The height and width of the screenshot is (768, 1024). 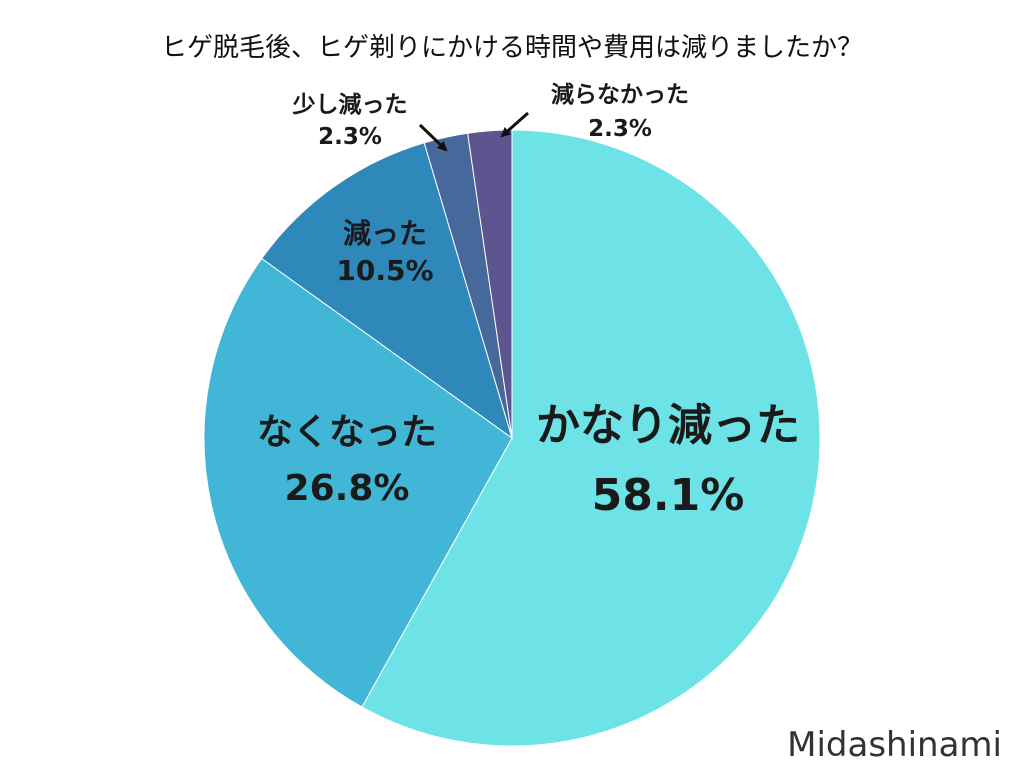 I want to click on slice-category-label: 減らなかった, so click(x=620, y=95).